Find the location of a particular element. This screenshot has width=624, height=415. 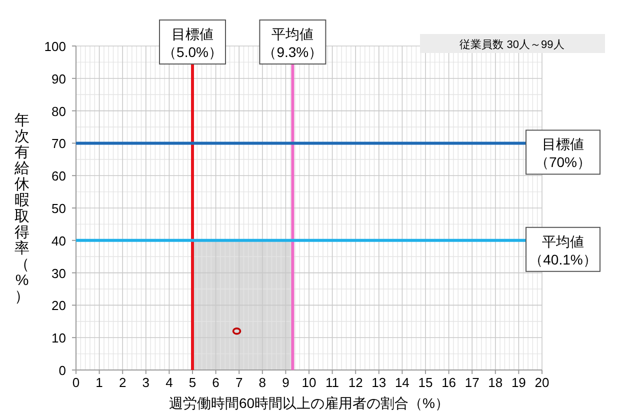

x-tick-label: 20 is located at coordinates (542, 382).